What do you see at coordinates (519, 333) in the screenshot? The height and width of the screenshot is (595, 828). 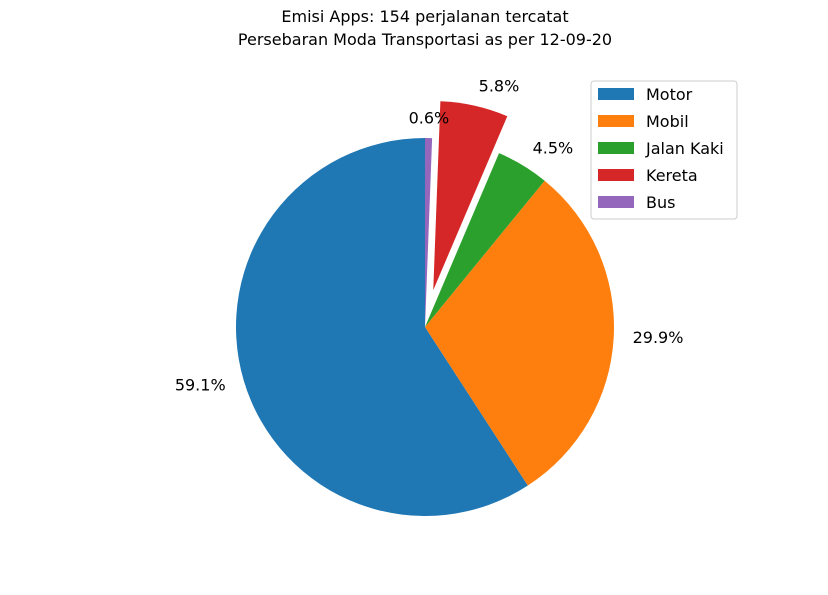 I see `pie-slice-mobil` at bounding box center [519, 333].